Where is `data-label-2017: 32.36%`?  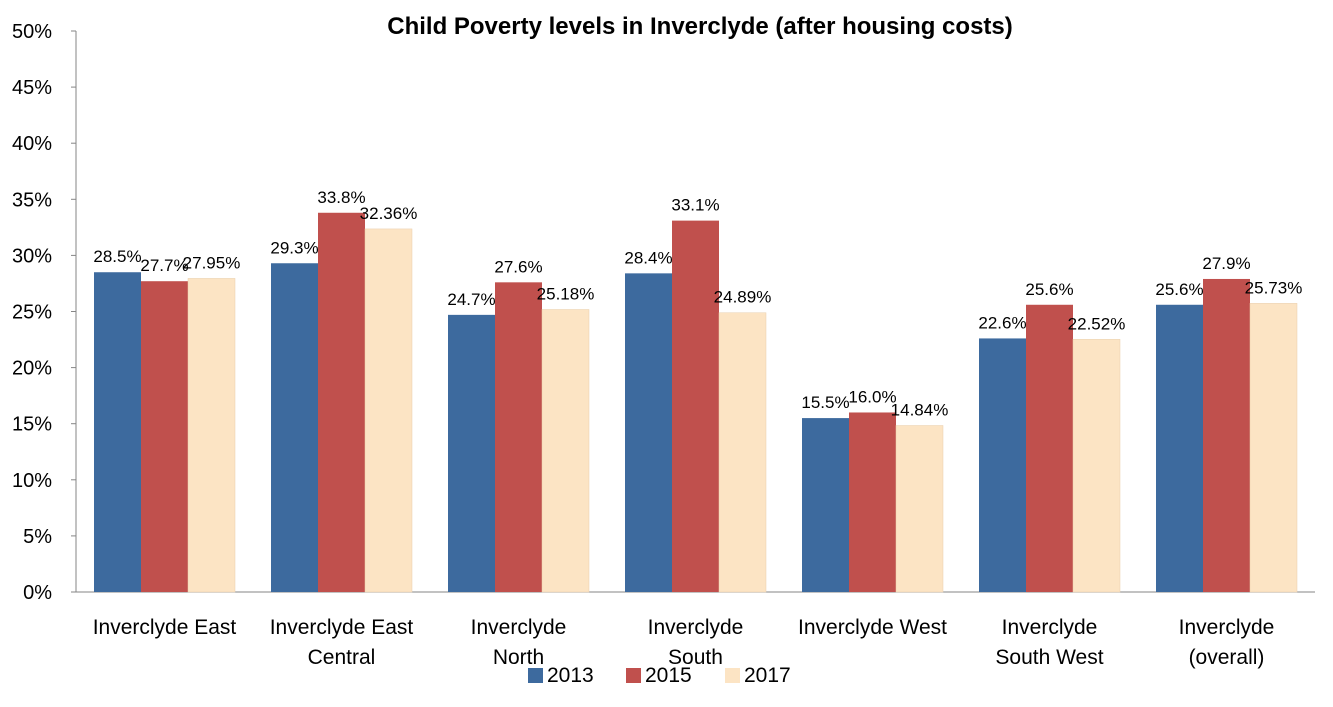
data-label-2017: 32.36% is located at coordinates (389, 213).